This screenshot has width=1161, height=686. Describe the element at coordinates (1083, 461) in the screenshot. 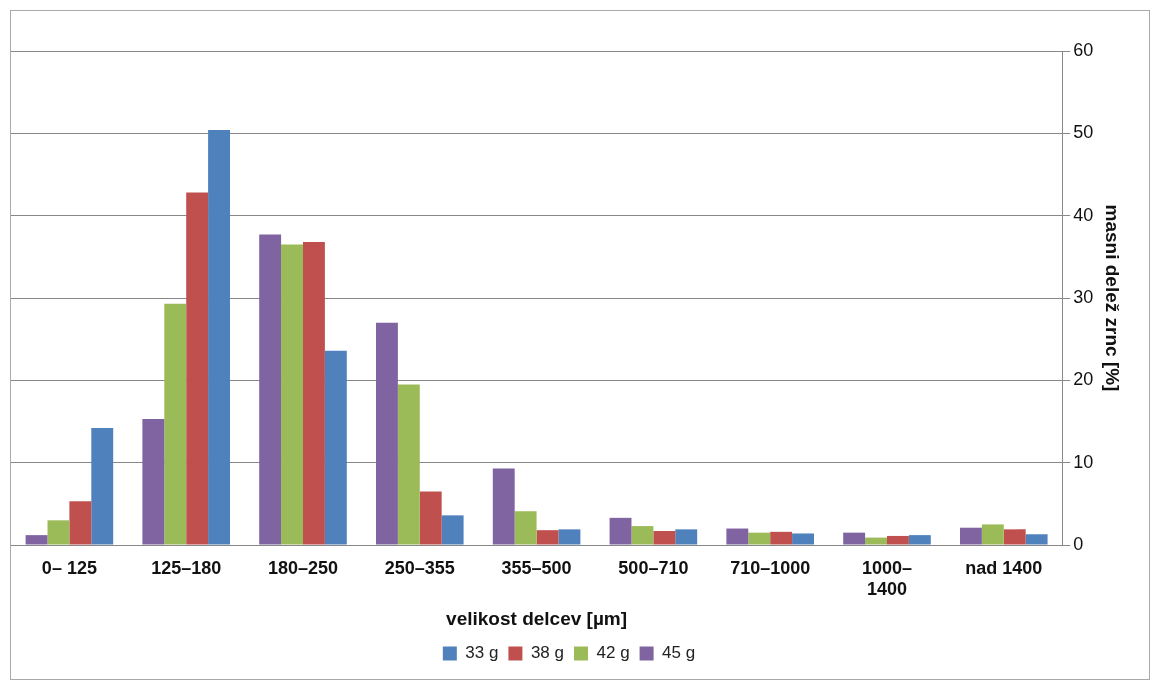

I see `y-tick-label: 10` at that location.